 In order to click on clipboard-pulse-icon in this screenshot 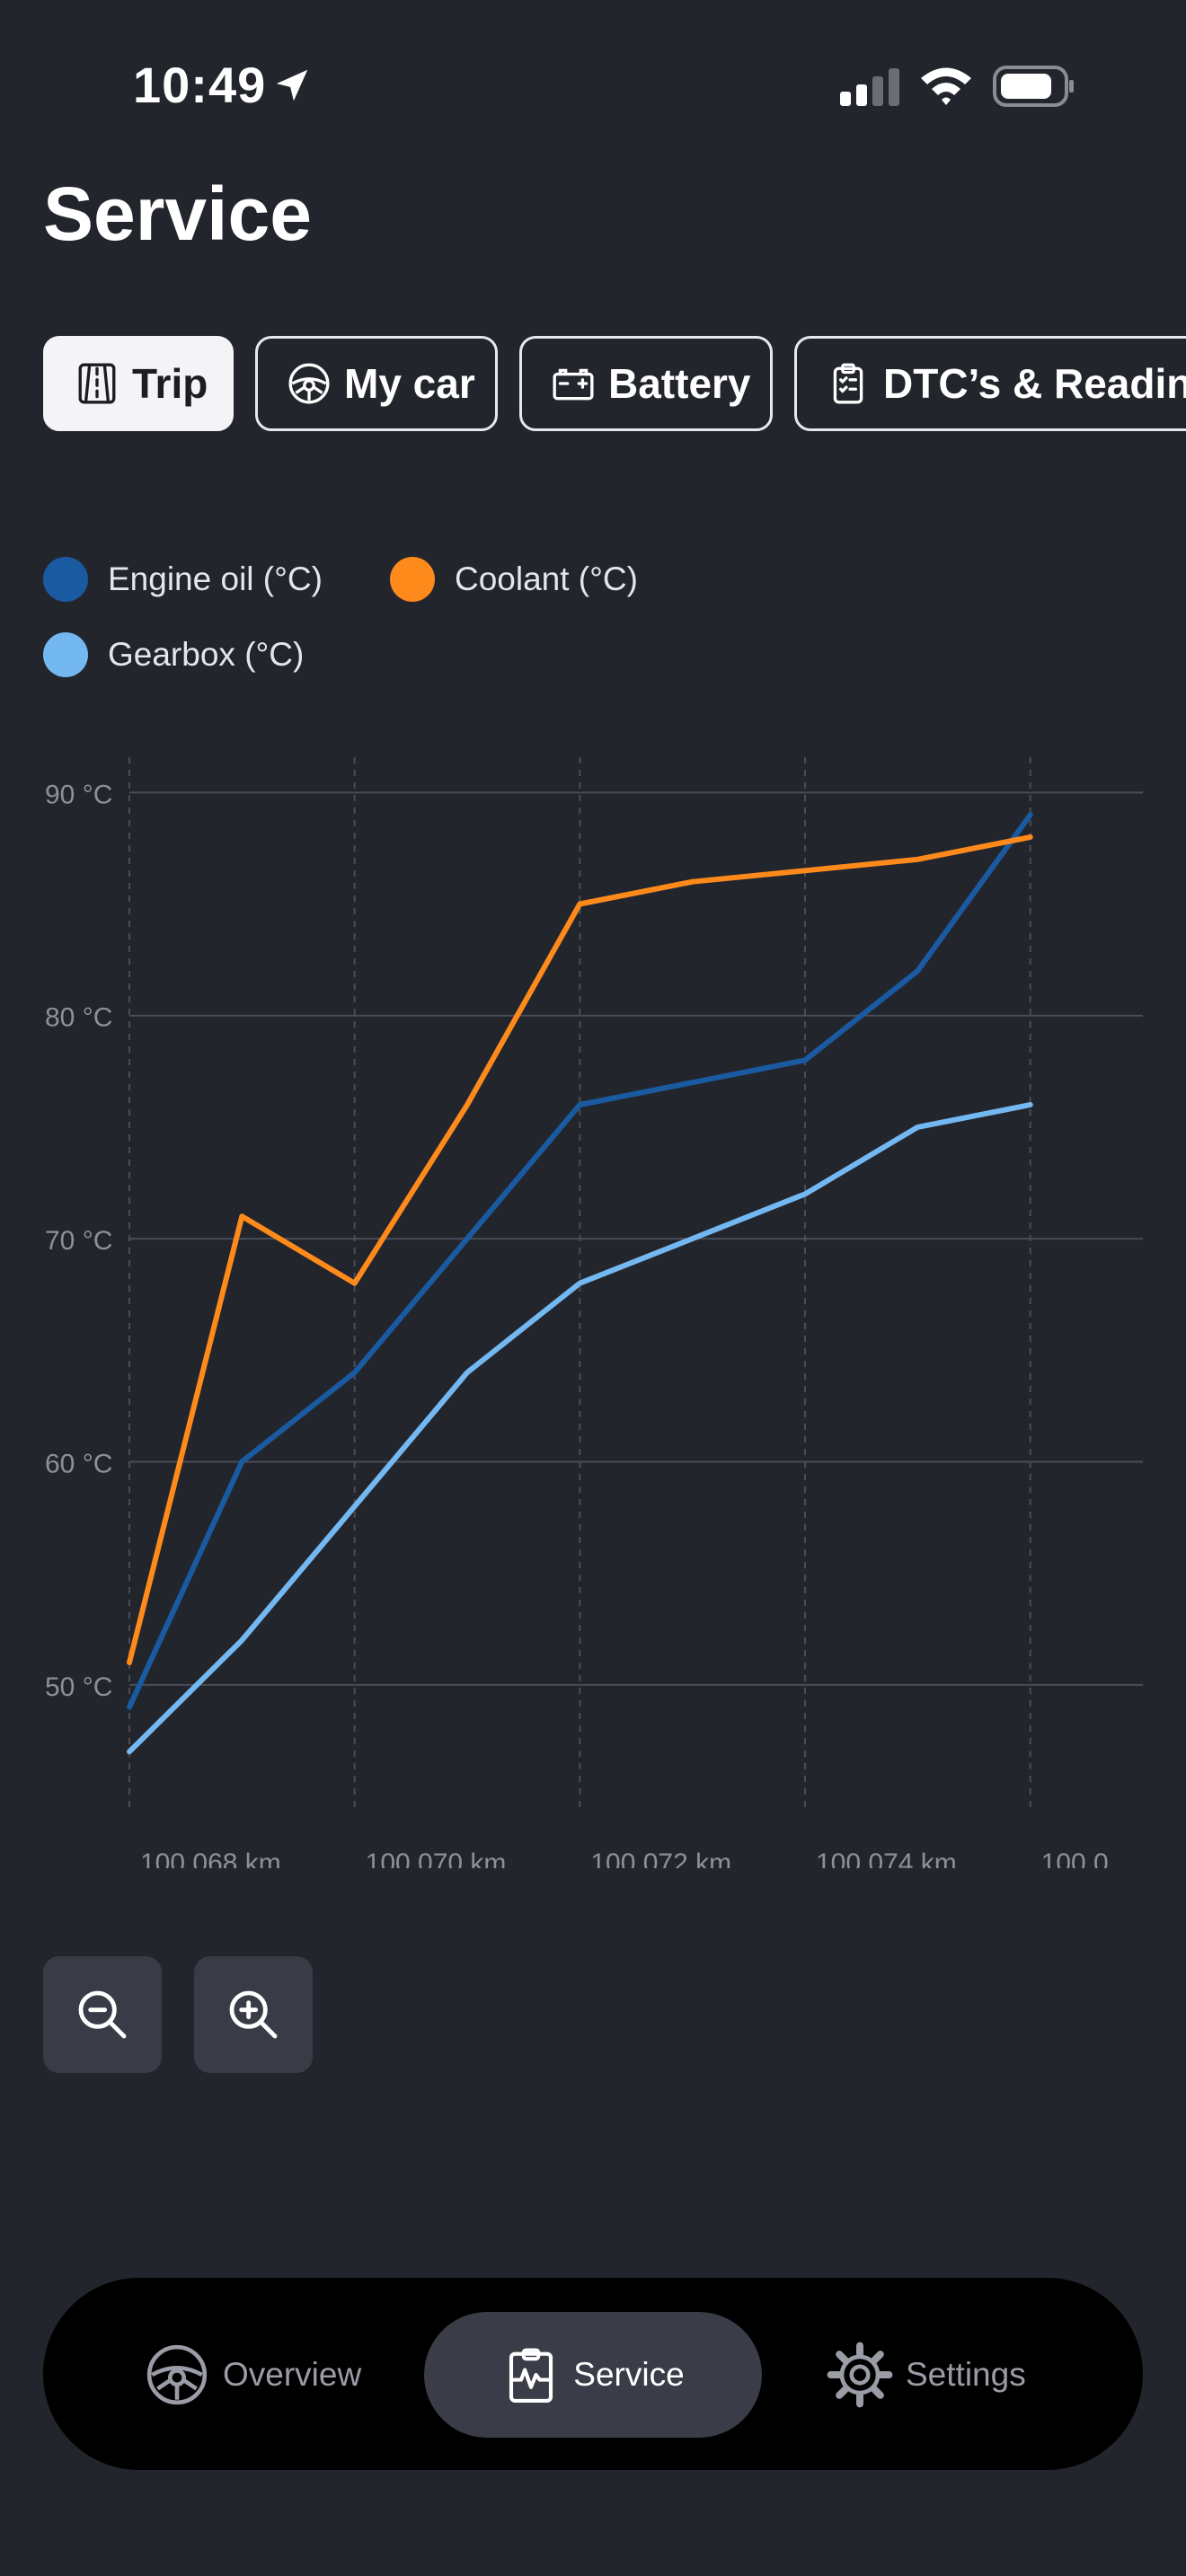, I will do `click(531, 2375)`.